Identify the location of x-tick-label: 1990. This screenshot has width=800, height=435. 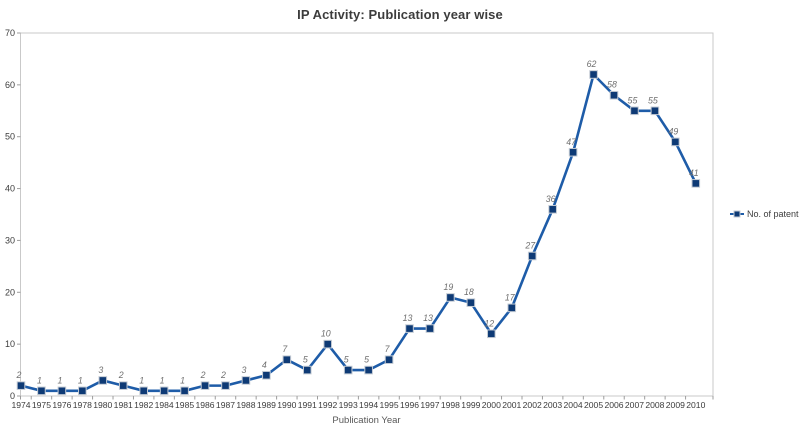
(286, 405).